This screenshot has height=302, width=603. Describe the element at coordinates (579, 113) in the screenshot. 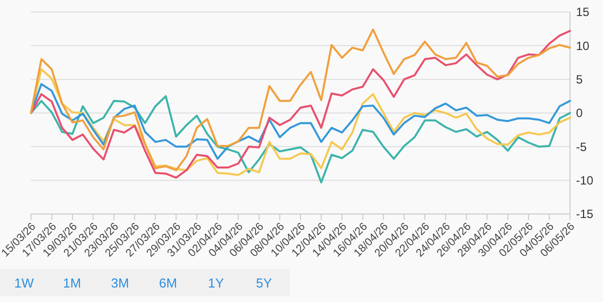

I see `y-tick-label: 0` at that location.